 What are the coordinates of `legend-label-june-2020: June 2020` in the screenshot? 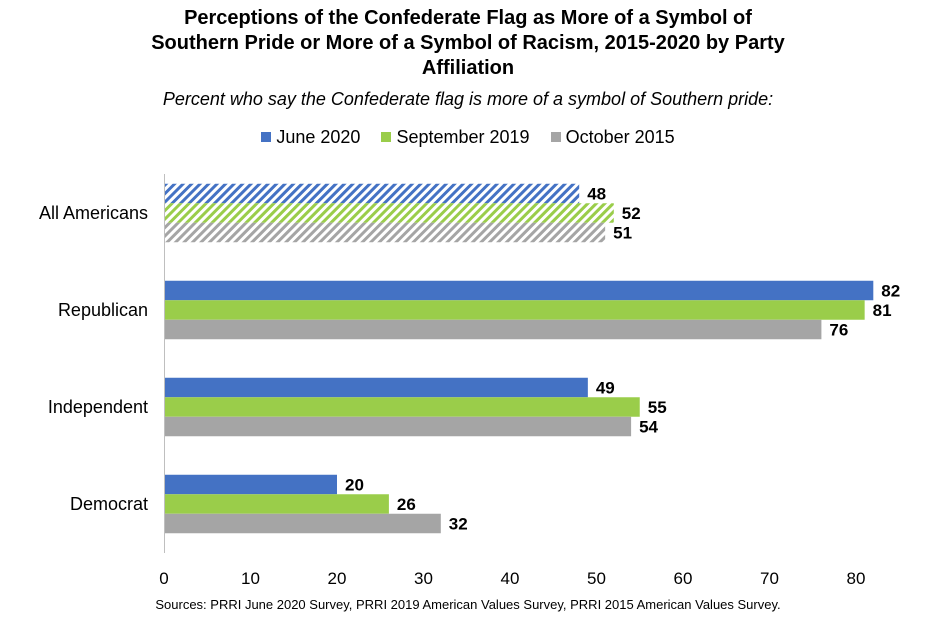 It's located at (318, 137).